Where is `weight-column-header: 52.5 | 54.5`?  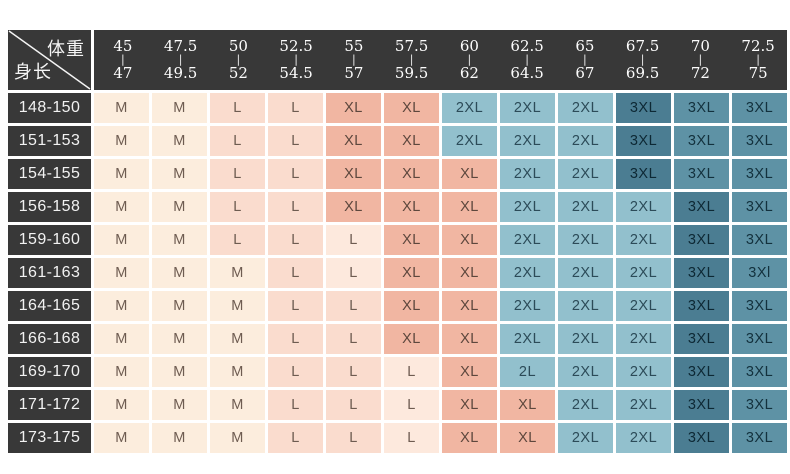 weight-column-header: 52.5 | 54.5 is located at coordinates (296, 60).